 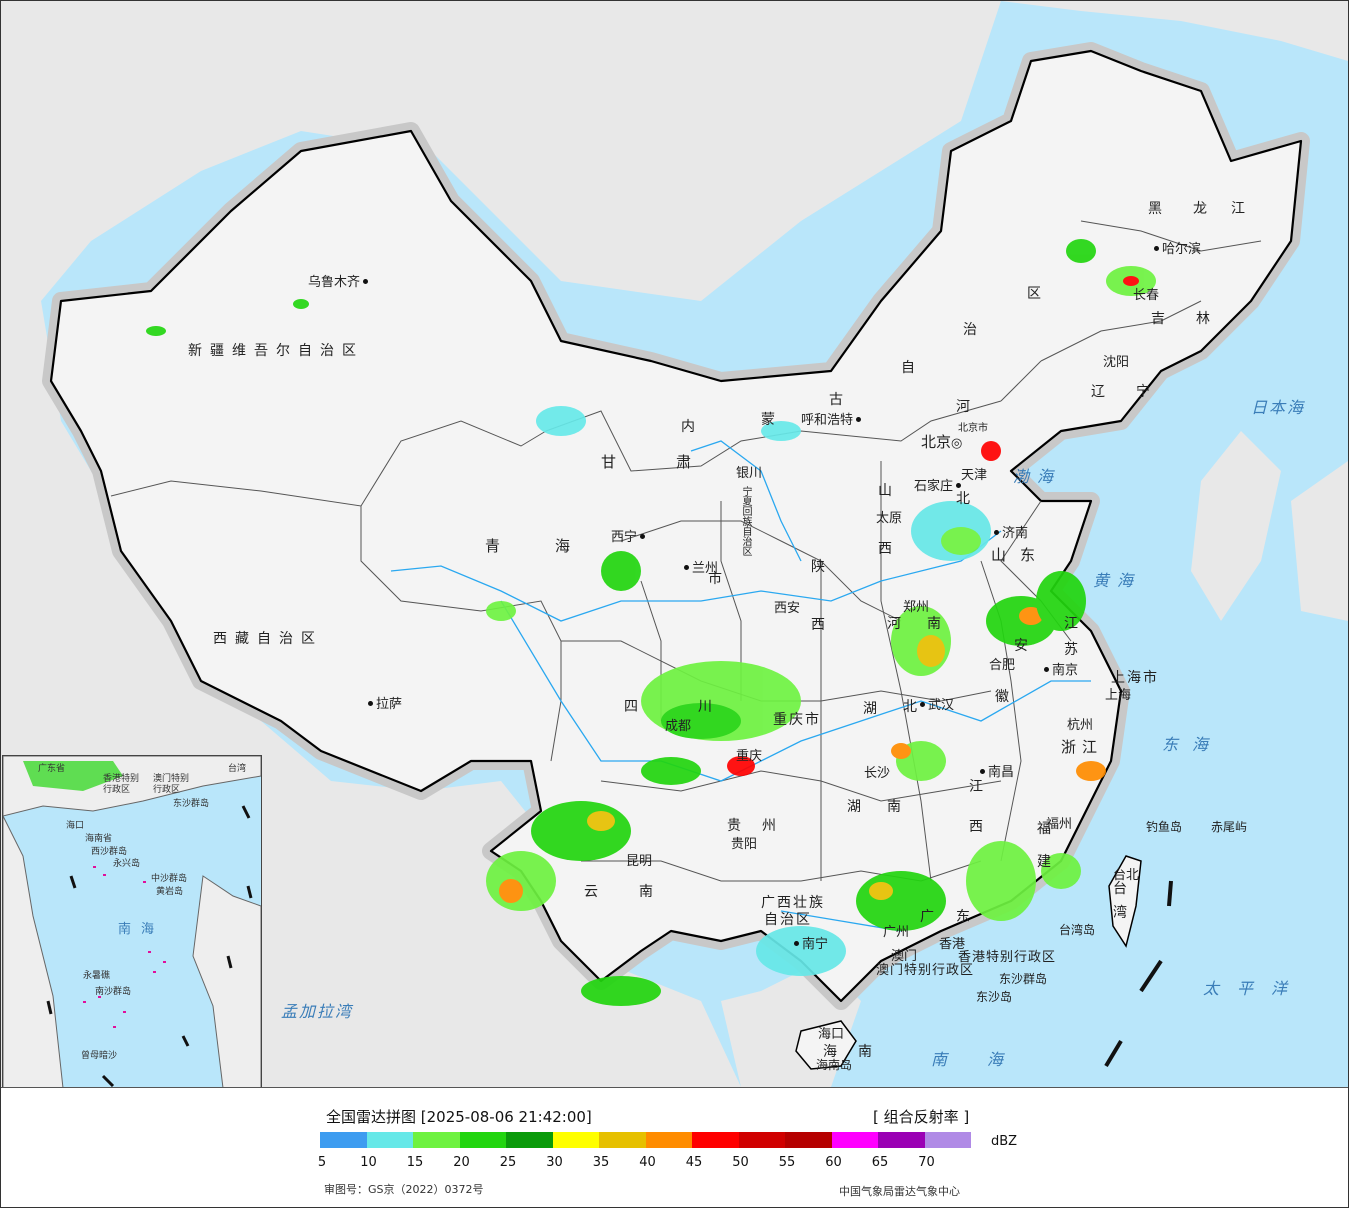 What do you see at coordinates (833, 1162) in the screenshot?
I see `colorbar-tick-label: 60` at bounding box center [833, 1162].